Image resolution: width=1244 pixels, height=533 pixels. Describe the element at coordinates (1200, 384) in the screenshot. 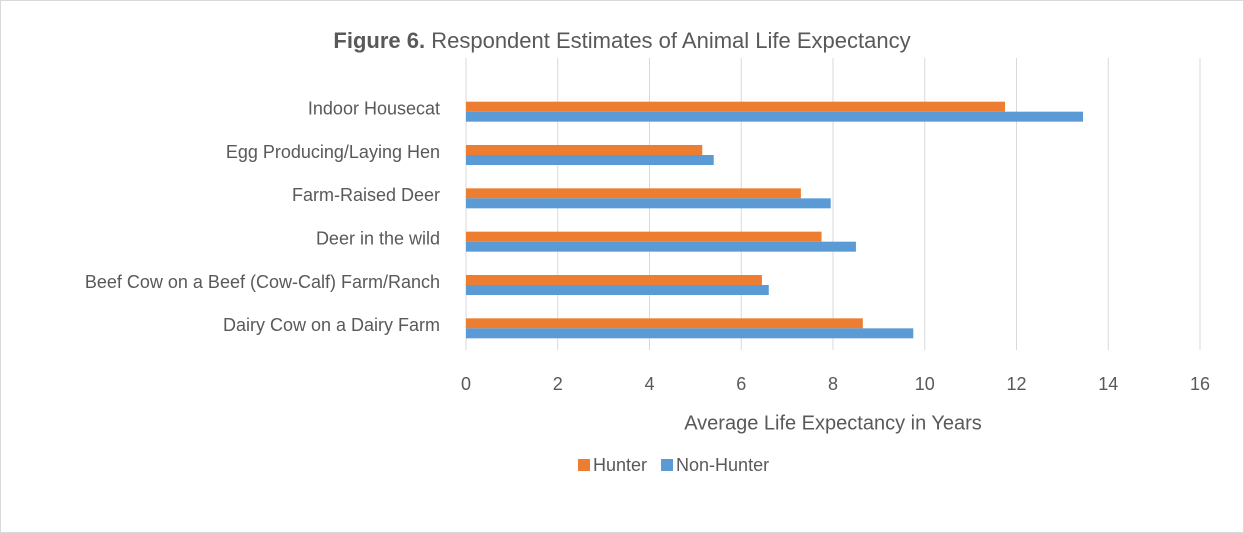

I see `x-tick-label: 16` at that location.